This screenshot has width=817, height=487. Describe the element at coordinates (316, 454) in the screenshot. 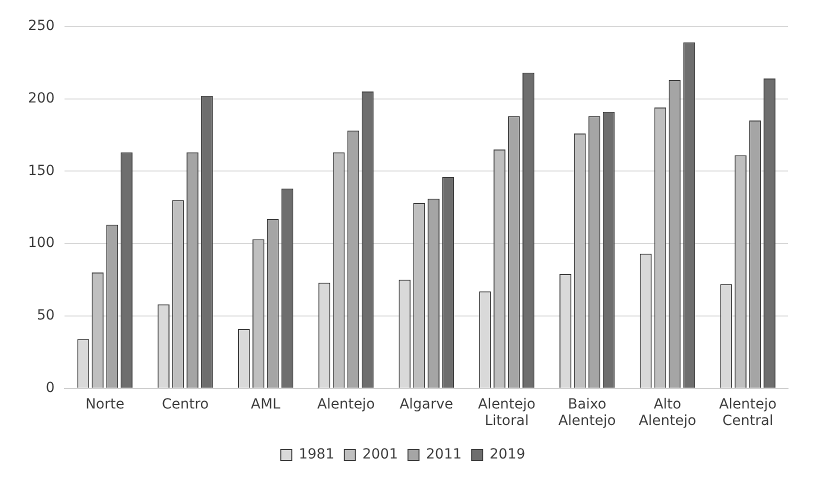

I see `legend-label: 1981` at that location.